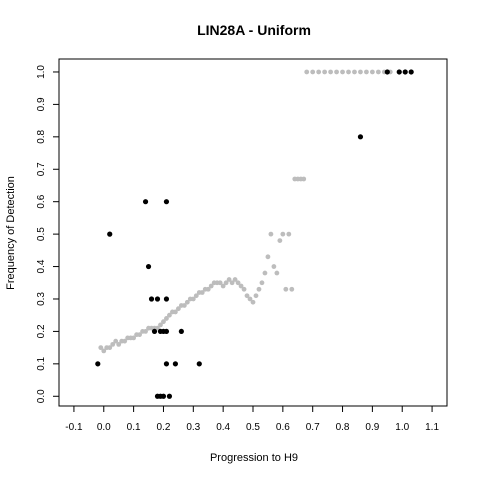 The width and height of the screenshot is (480, 480). I want to click on y-tick-label: 0.5, so click(41, 234).